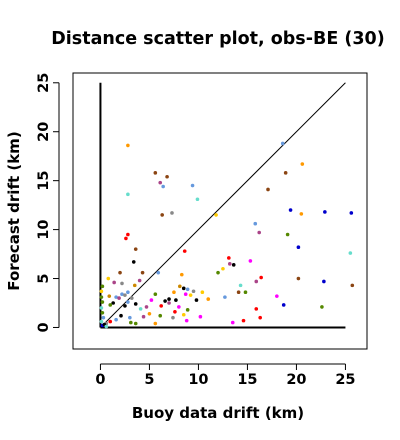 Image resolution: width=400 pixels, height=440 pixels. Describe the element at coordinates (345, 380) in the screenshot. I see `x-tick-label: 25` at that location.